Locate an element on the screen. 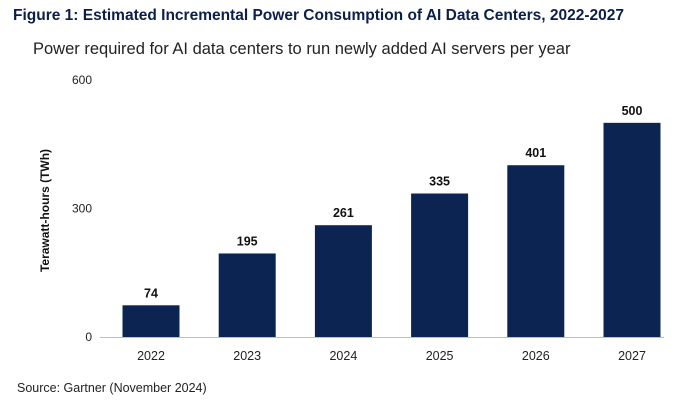 The width and height of the screenshot is (692, 407). data-label: 500 is located at coordinates (632, 111).